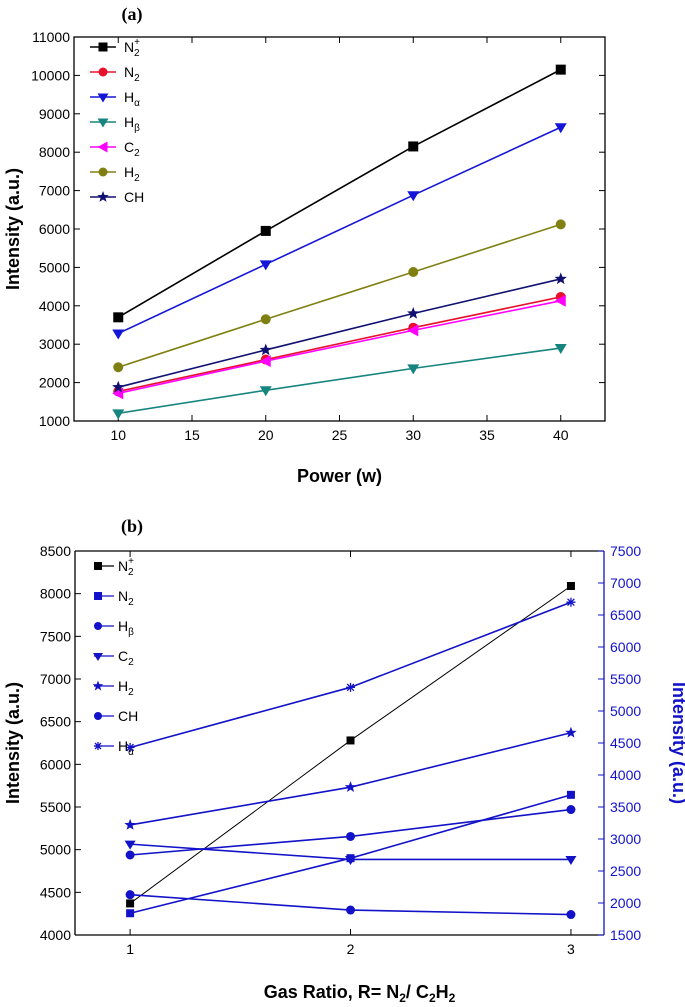  Describe the element at coordinates (51, 37) in the screenshot. I see `y-tick-label: 11000` at that location.